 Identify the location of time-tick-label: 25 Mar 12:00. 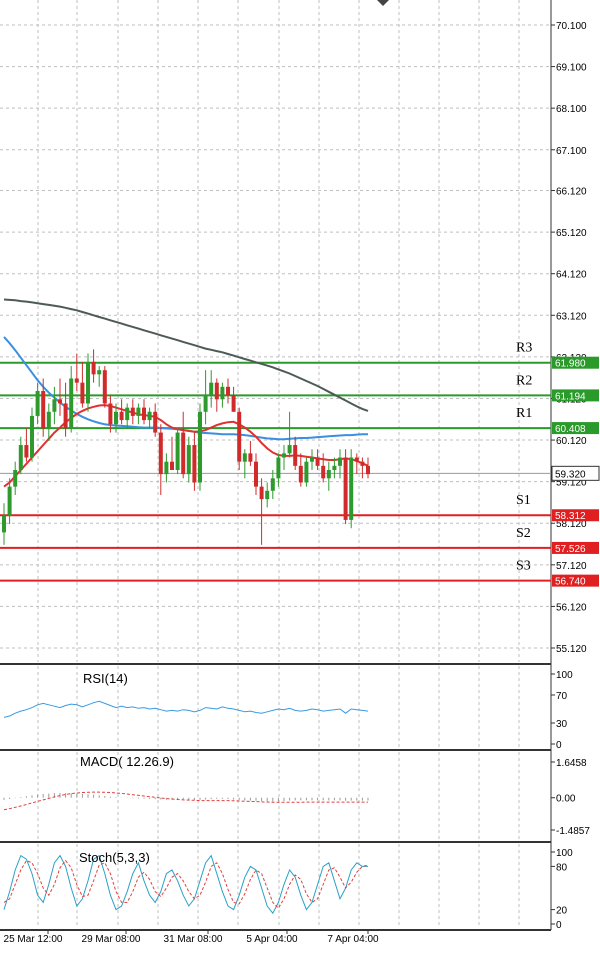
(33, 939).